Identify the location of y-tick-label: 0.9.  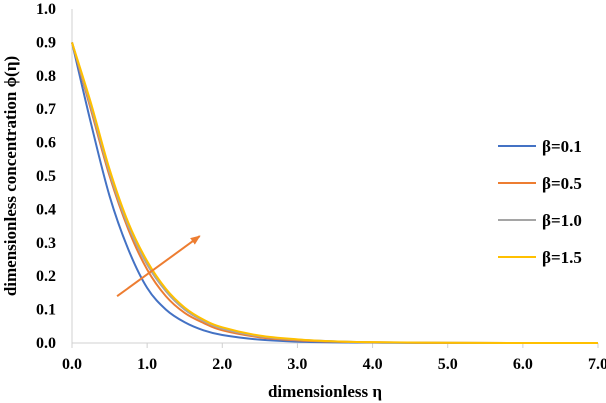
(46, 42).